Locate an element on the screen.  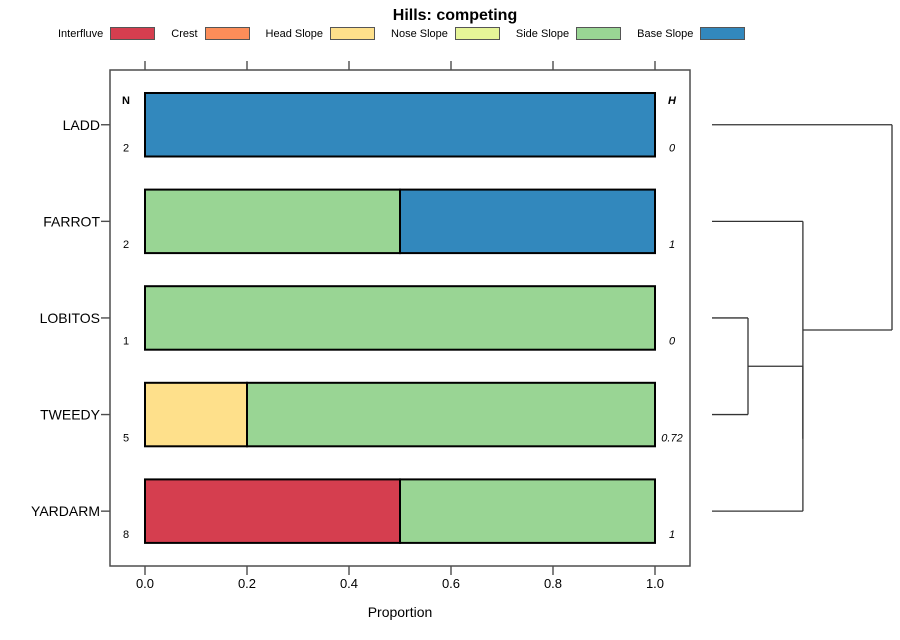
bar-segment-yardarm-side-slope is located at coordinates (527, 511).